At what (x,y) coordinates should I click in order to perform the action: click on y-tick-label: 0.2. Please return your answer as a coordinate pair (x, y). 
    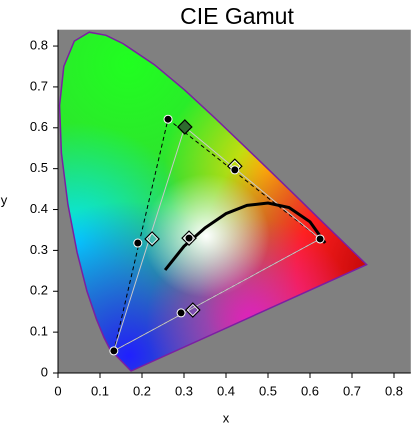
    Looking at the image, I should click on (39, 290).